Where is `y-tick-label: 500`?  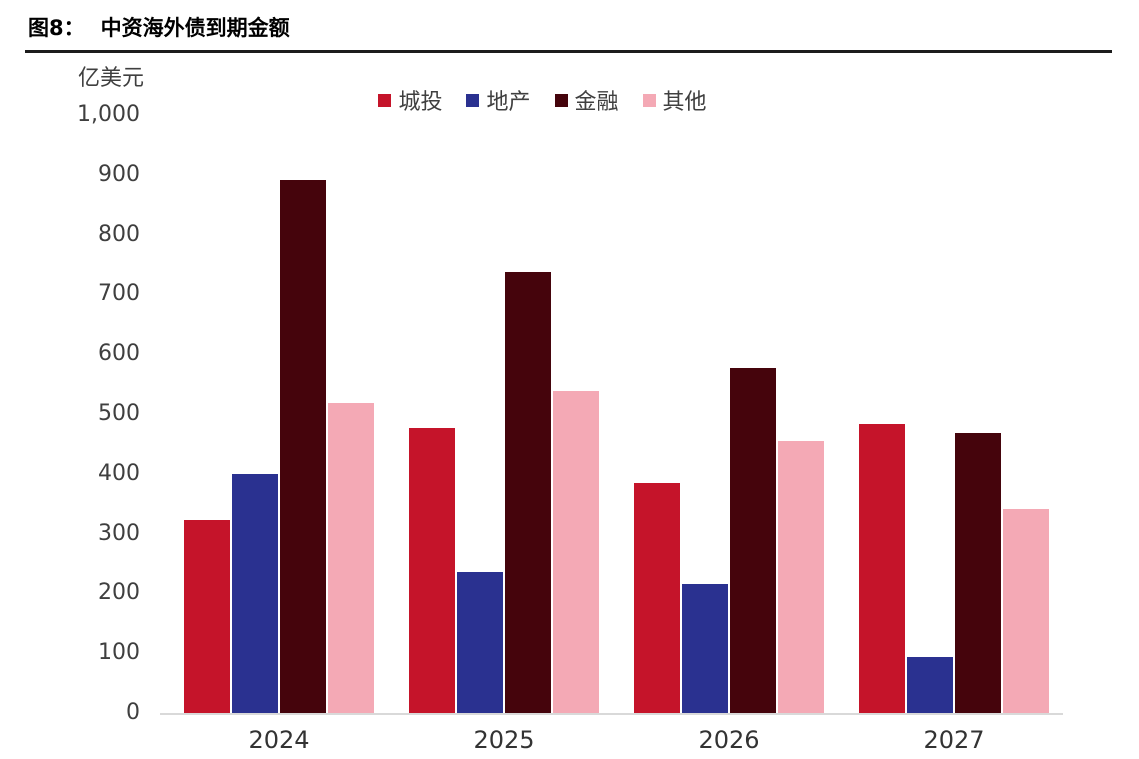 y-tick-label: 500 is located at coordinates (119, 413).